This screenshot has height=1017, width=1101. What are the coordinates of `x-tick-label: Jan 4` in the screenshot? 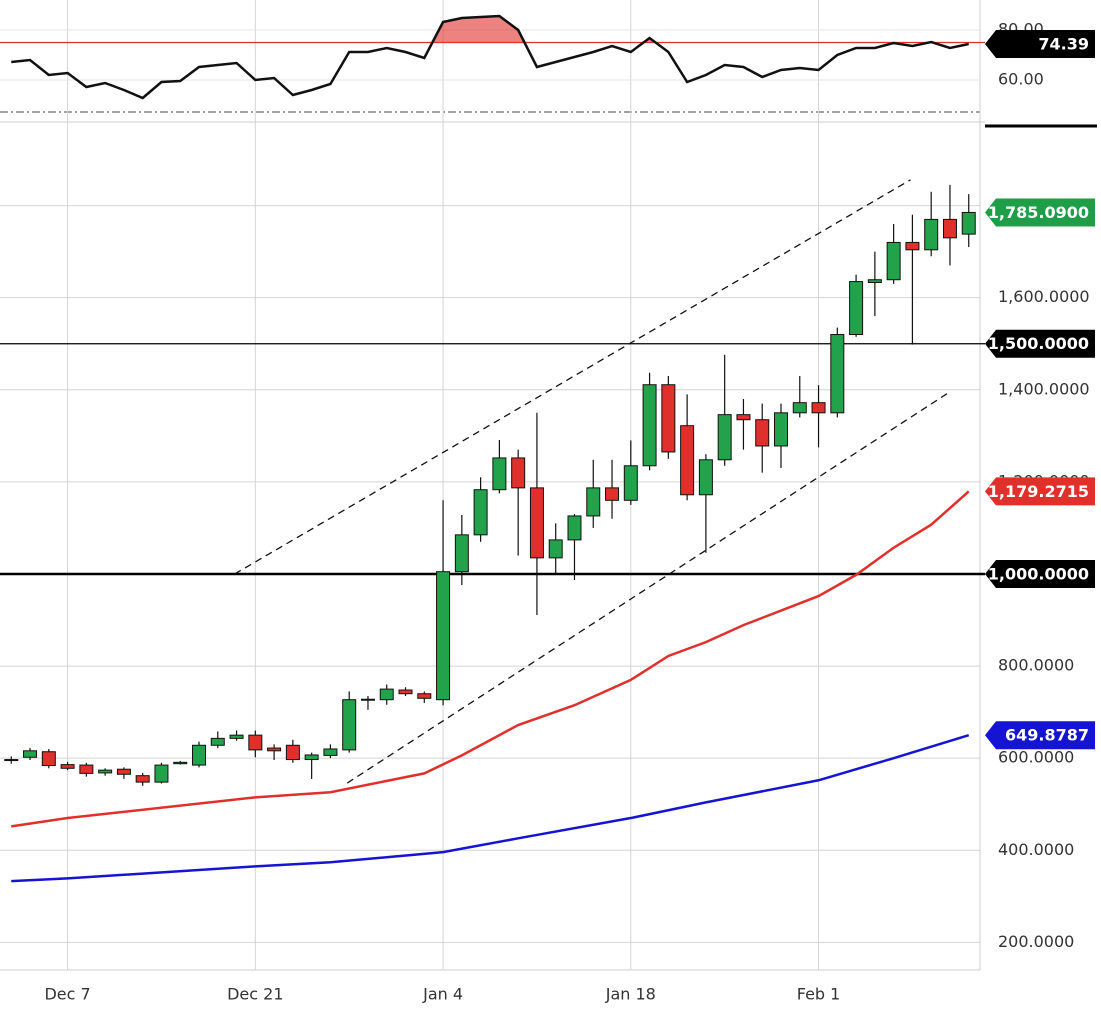 It's located at (442, 994).